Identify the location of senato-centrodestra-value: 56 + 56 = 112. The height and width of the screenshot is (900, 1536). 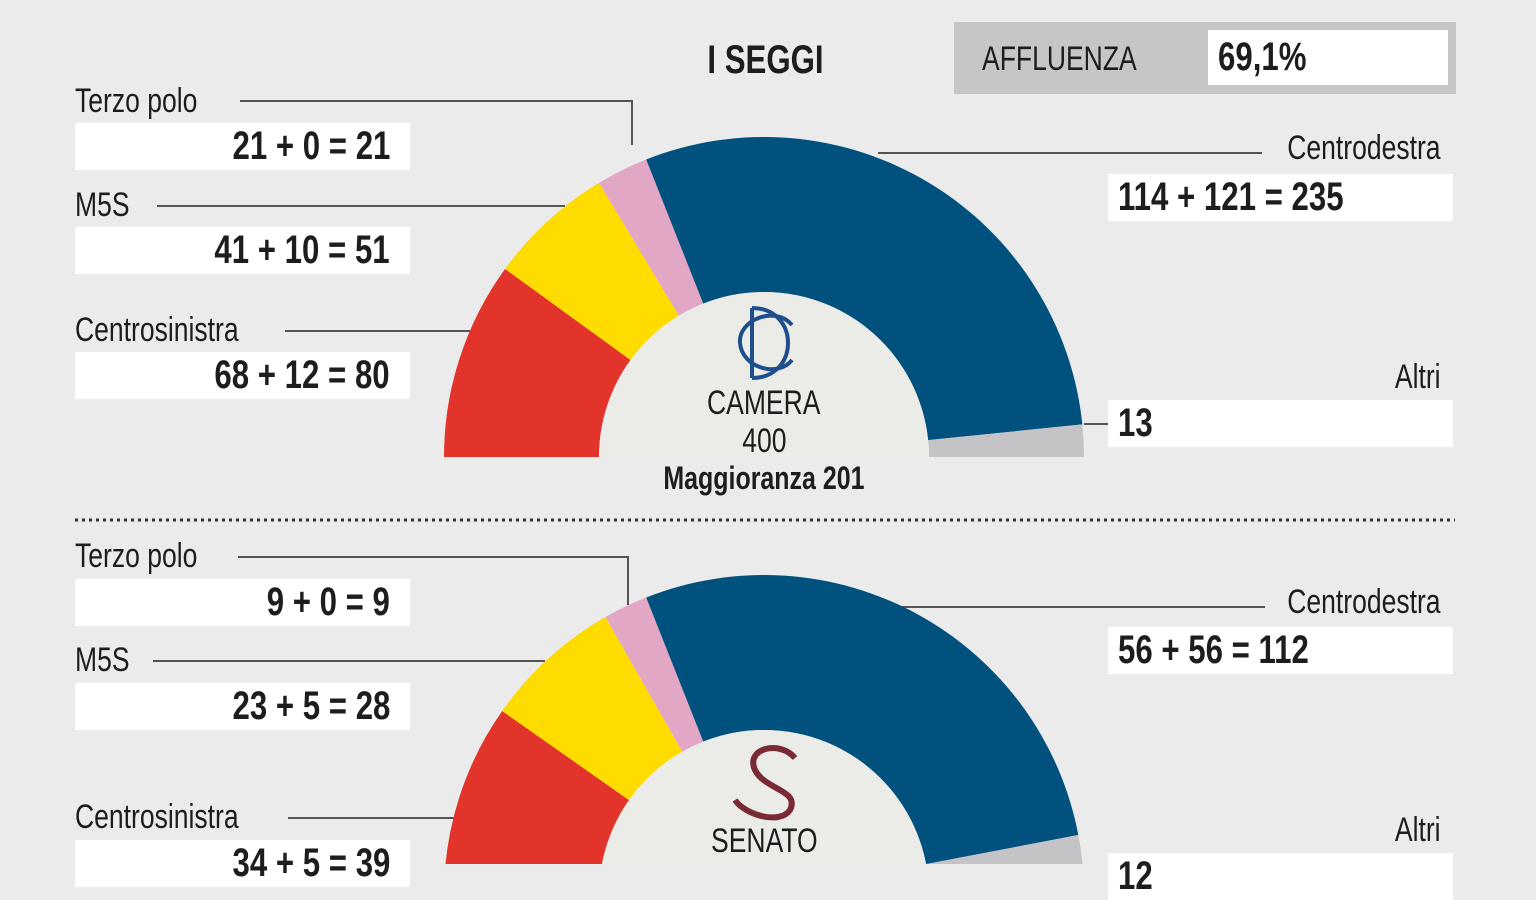
(1280, 650).